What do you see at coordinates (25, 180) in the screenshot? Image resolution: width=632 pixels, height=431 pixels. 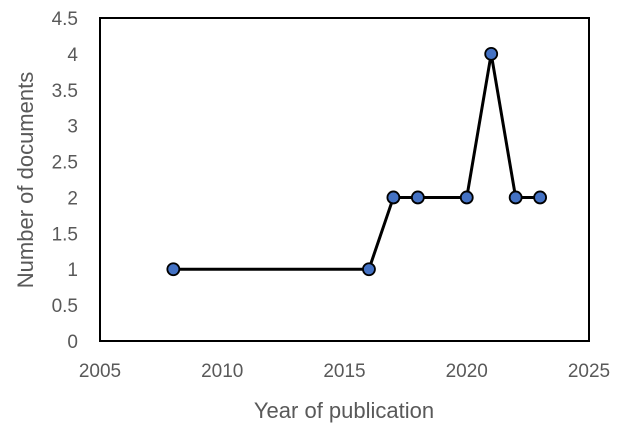 I see `y-axis-title: Number of documents` at bounding box center [25, 180].